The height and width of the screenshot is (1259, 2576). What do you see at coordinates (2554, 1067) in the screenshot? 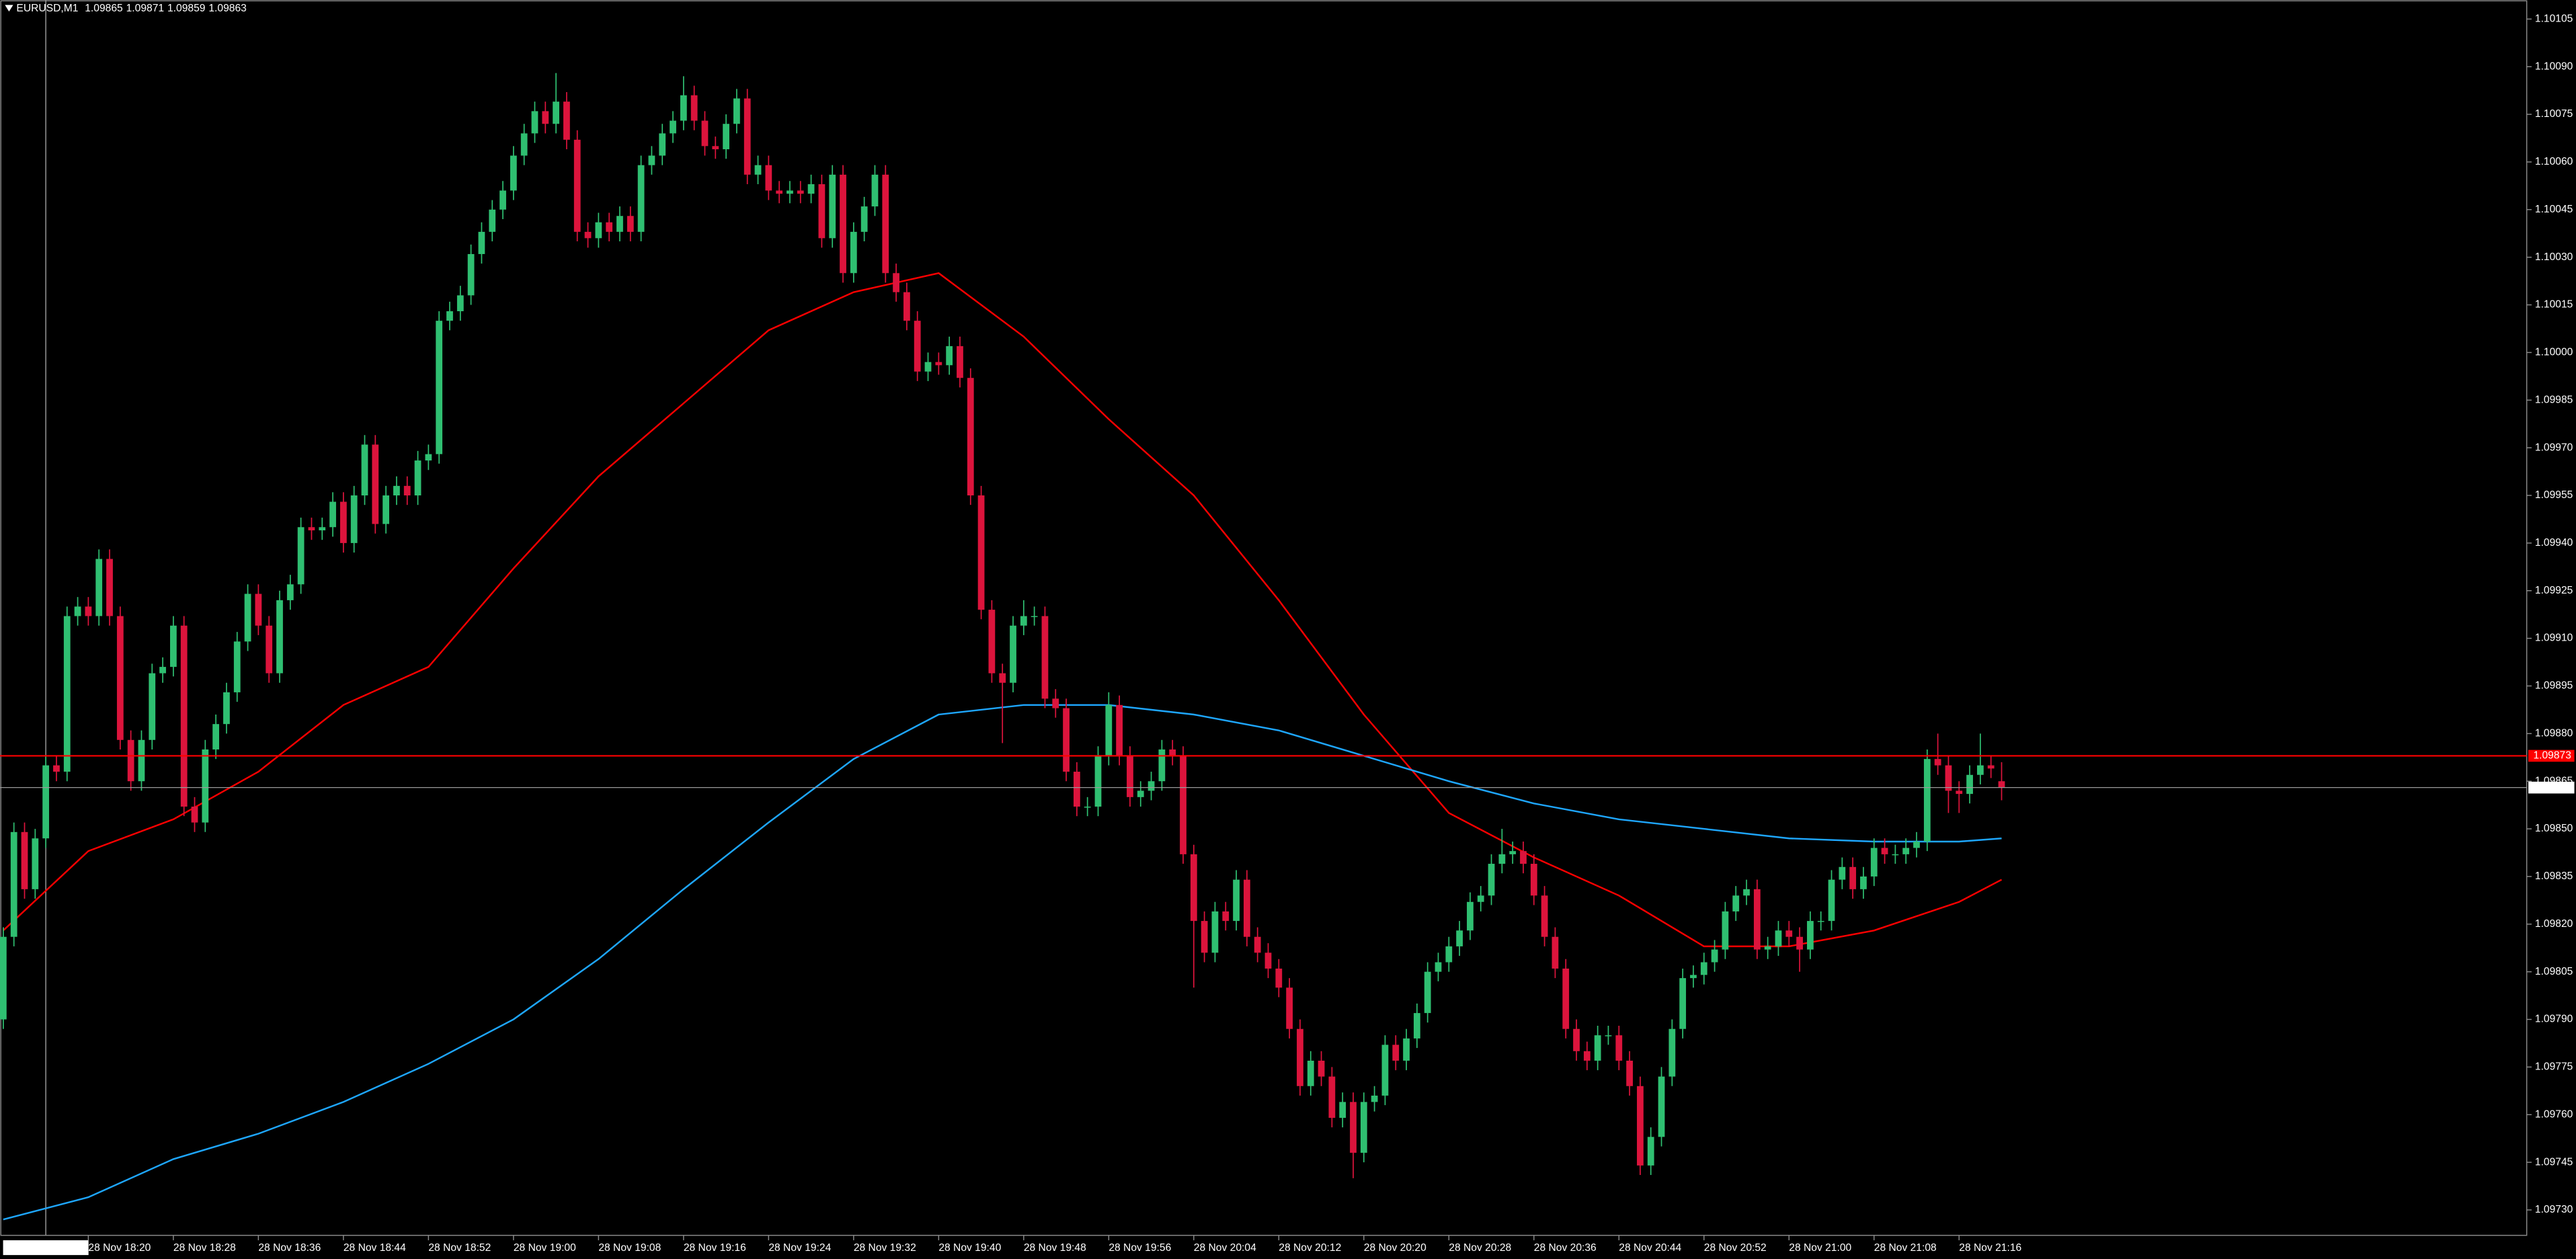
I see `y-tick-label: 1.09775` at bounding box center [2554, 1067].